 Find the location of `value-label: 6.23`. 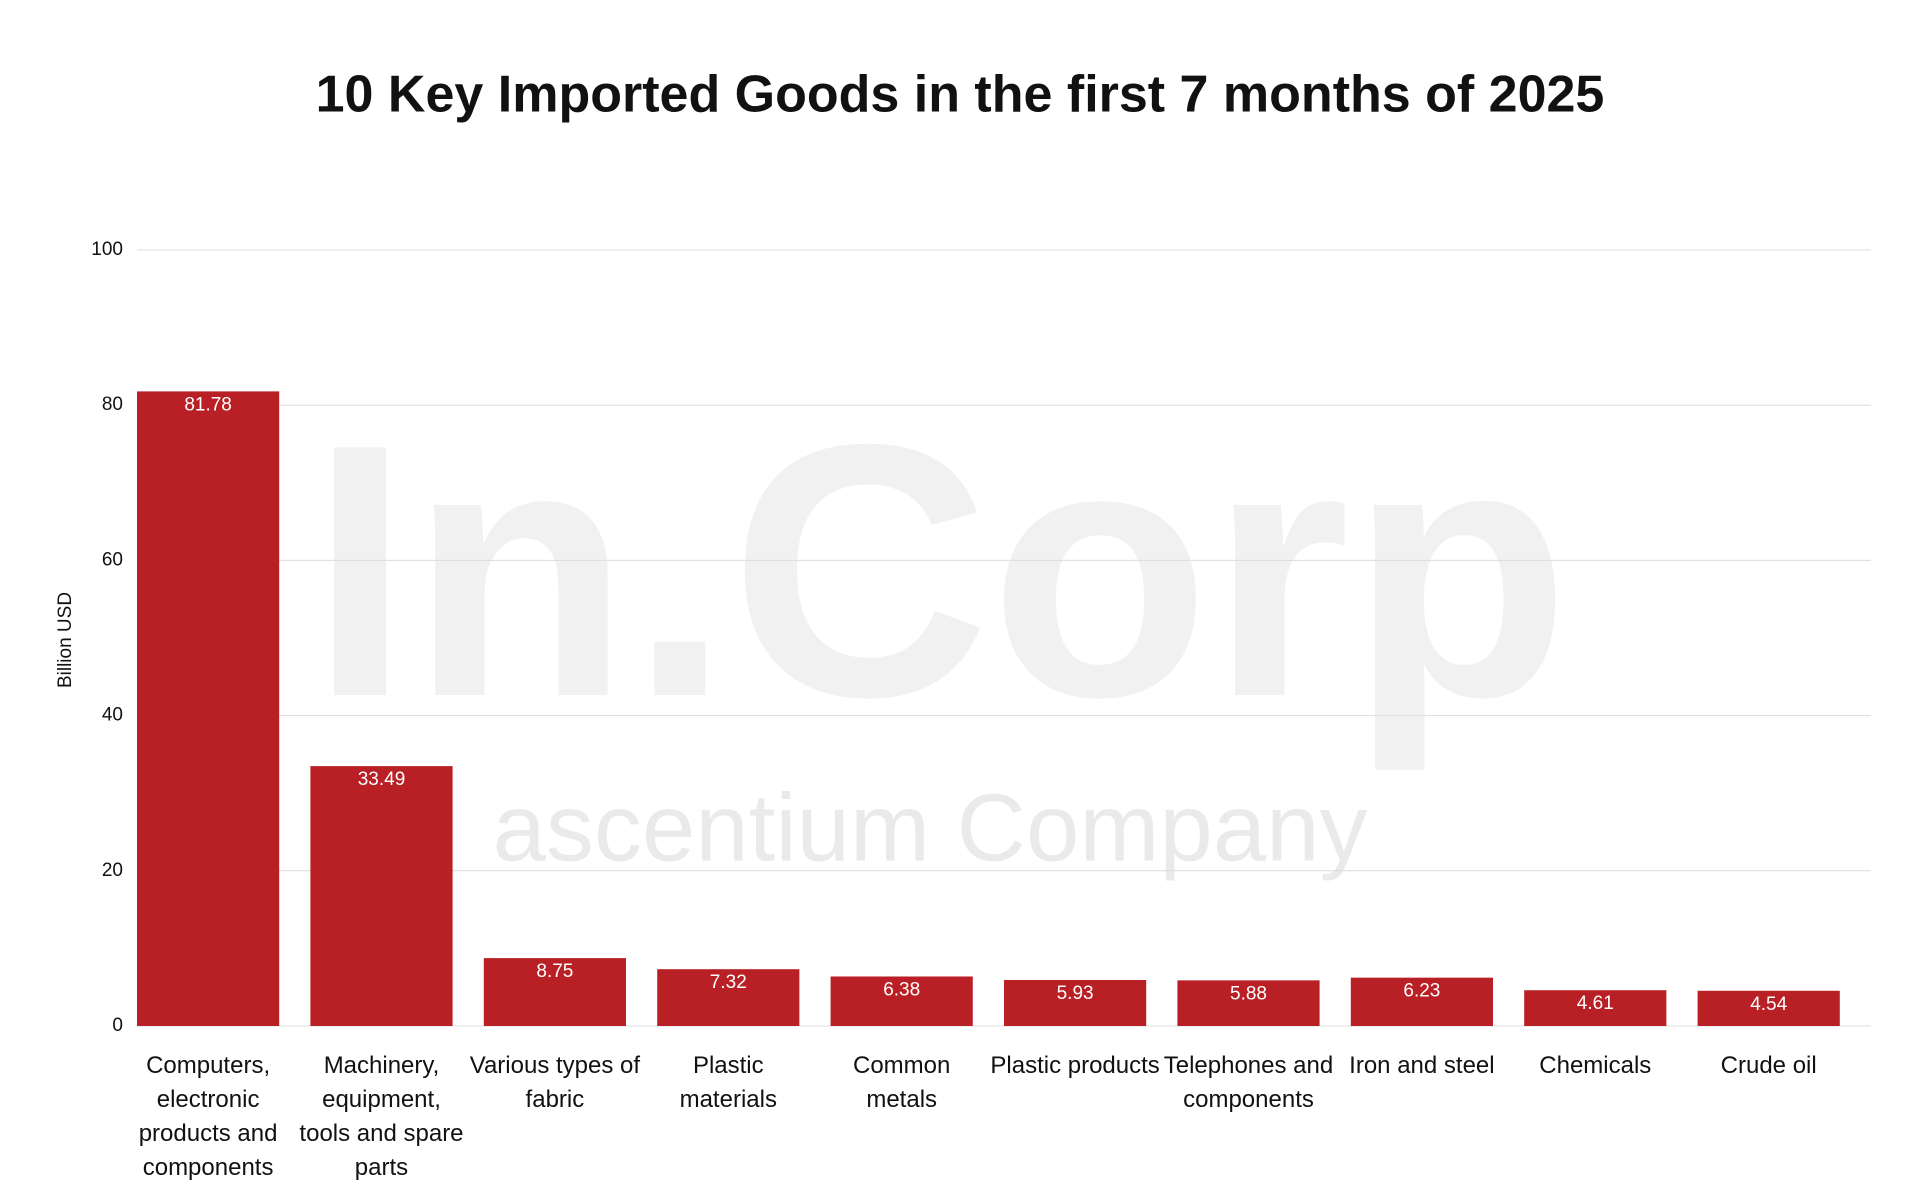

value-label: 6.23 is located at coordinates (1421, 991).